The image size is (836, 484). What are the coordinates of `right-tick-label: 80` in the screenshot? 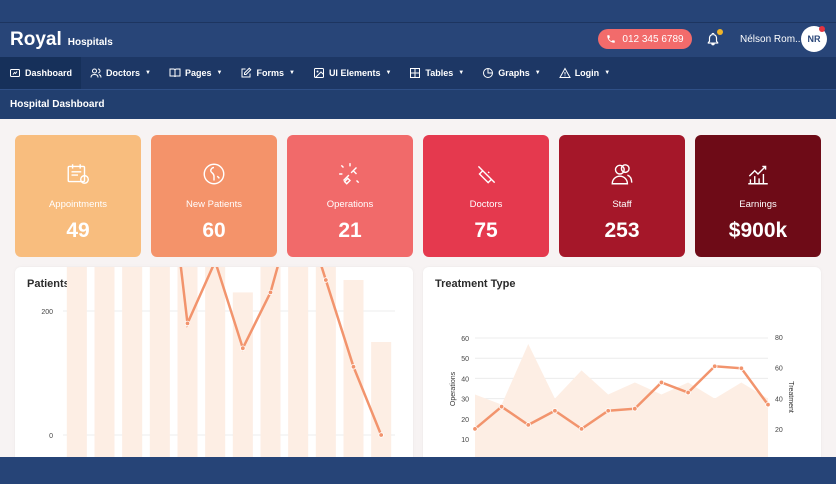 It's located at (779, 338).